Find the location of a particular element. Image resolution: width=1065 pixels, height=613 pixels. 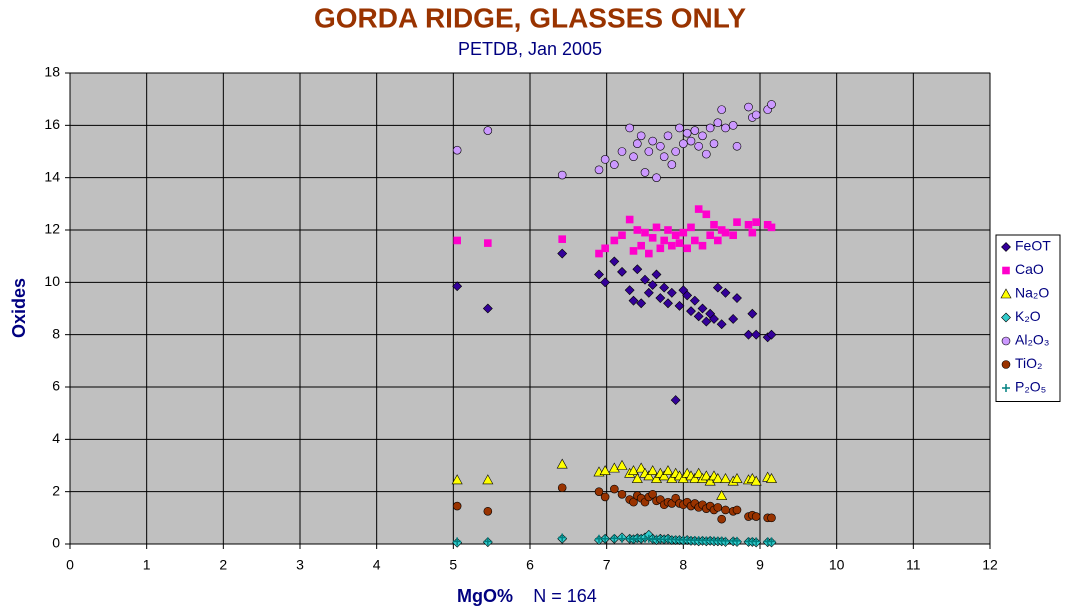

x-tick-label: 2 is located at coordinates (223, 565).